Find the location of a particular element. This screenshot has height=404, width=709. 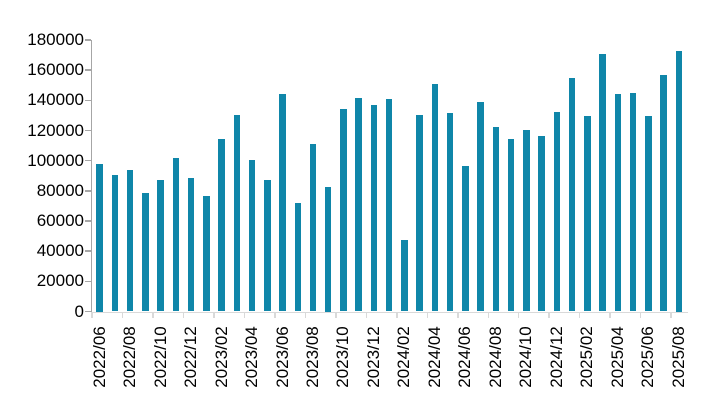

x-tick-label: 2025/02 is located at coordinates (587, 357).